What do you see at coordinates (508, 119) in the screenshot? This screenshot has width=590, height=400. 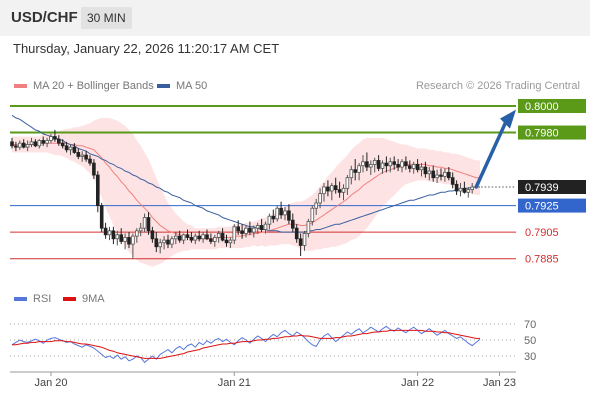 I see `forecast-arrow-head` at bounding box center [508, 119].